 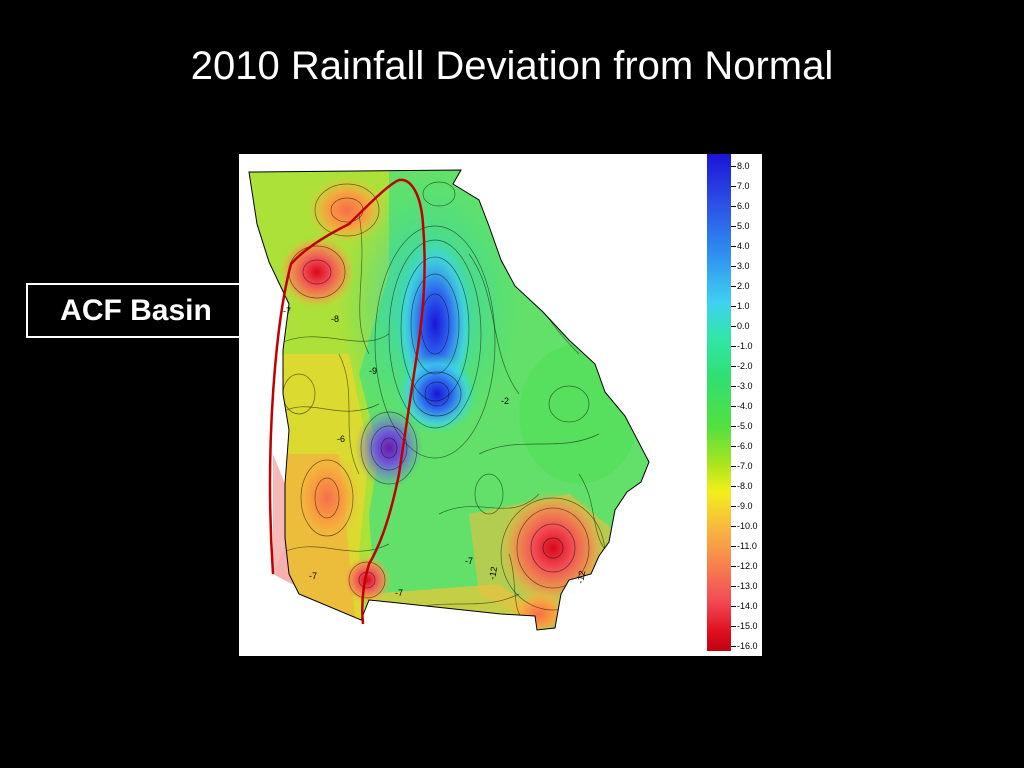 What do you see at coordinates (136, 310) in the screenshot?
I see `acf-basin-label: ACF Basin` at bounding box center [136, 310].